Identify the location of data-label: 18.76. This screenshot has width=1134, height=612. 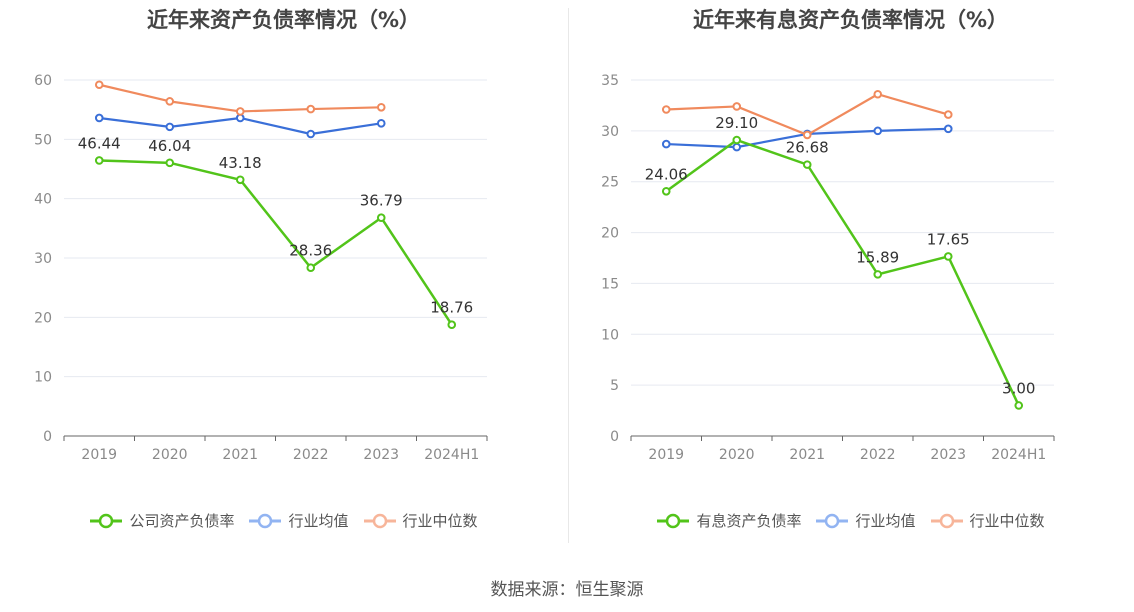
(451, 308).